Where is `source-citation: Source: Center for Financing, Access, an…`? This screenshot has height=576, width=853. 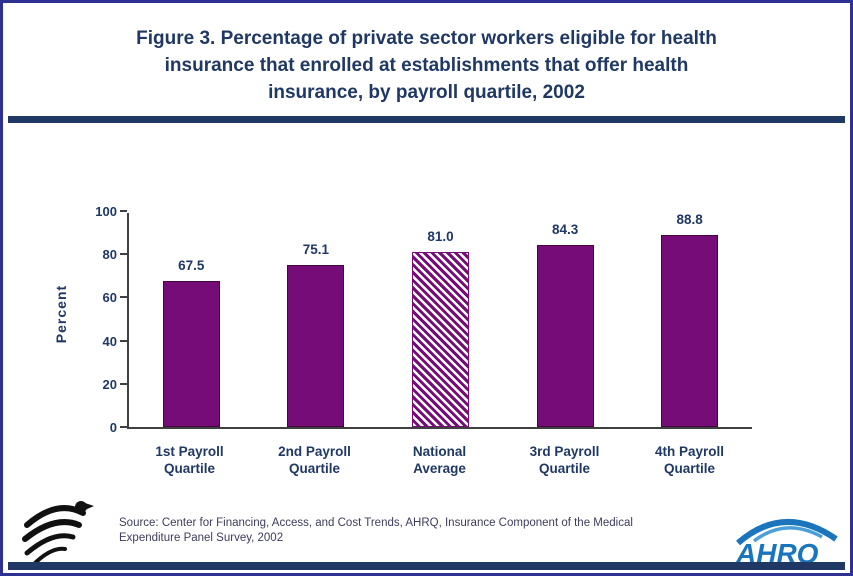
source-citation: Source: Center for Financing, Access, an… is located at coordinates (419, 531).